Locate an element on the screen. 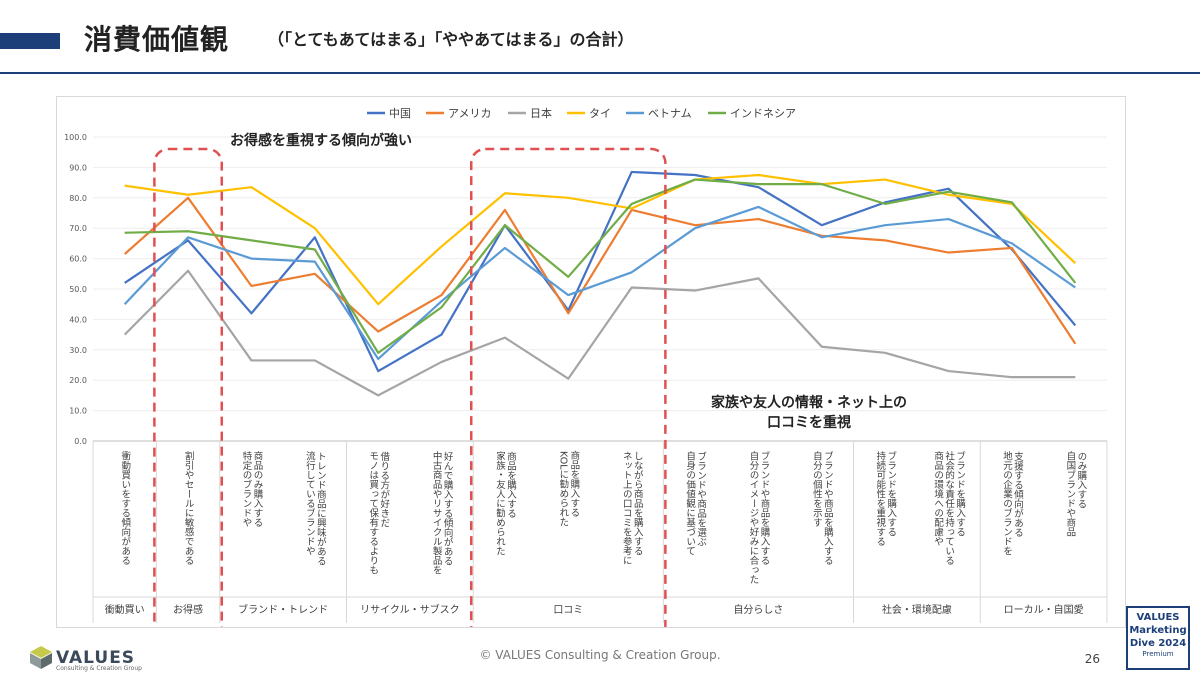 The image size is (1200, 676). category-label: KOLに勧められた商品を購入する is located at coordinates (568, 488).